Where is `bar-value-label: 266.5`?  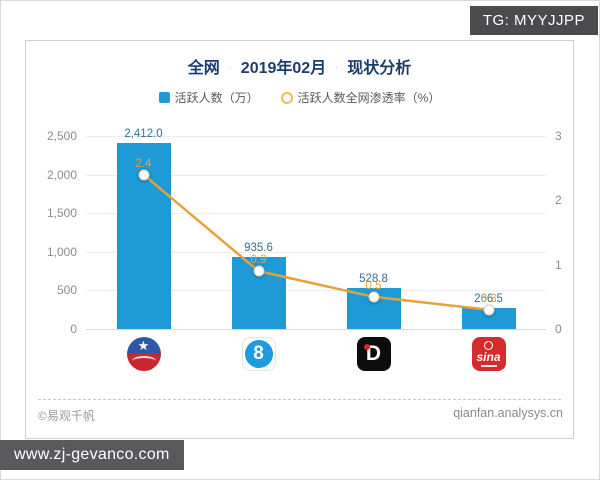
bar-value-label: 266.5 is located at coordinates (488, 299).